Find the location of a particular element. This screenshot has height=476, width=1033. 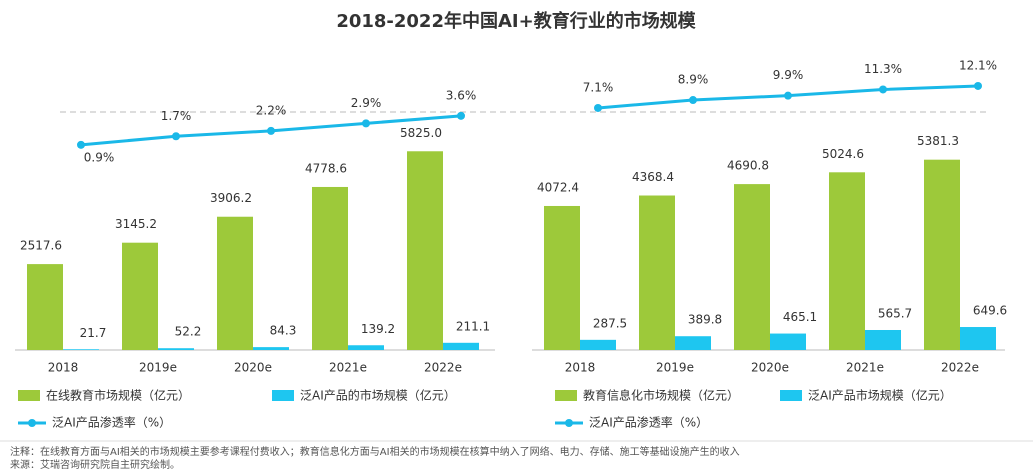

data-label: 4778.6 is located at coordinates (326, 168).